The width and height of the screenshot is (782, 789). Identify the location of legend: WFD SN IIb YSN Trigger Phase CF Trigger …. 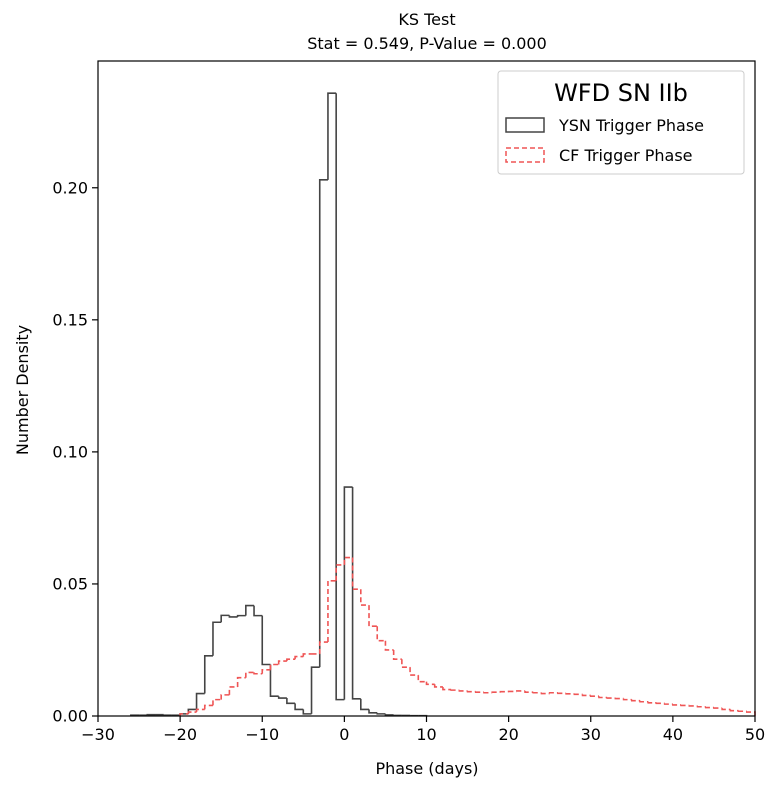
(621, 122).